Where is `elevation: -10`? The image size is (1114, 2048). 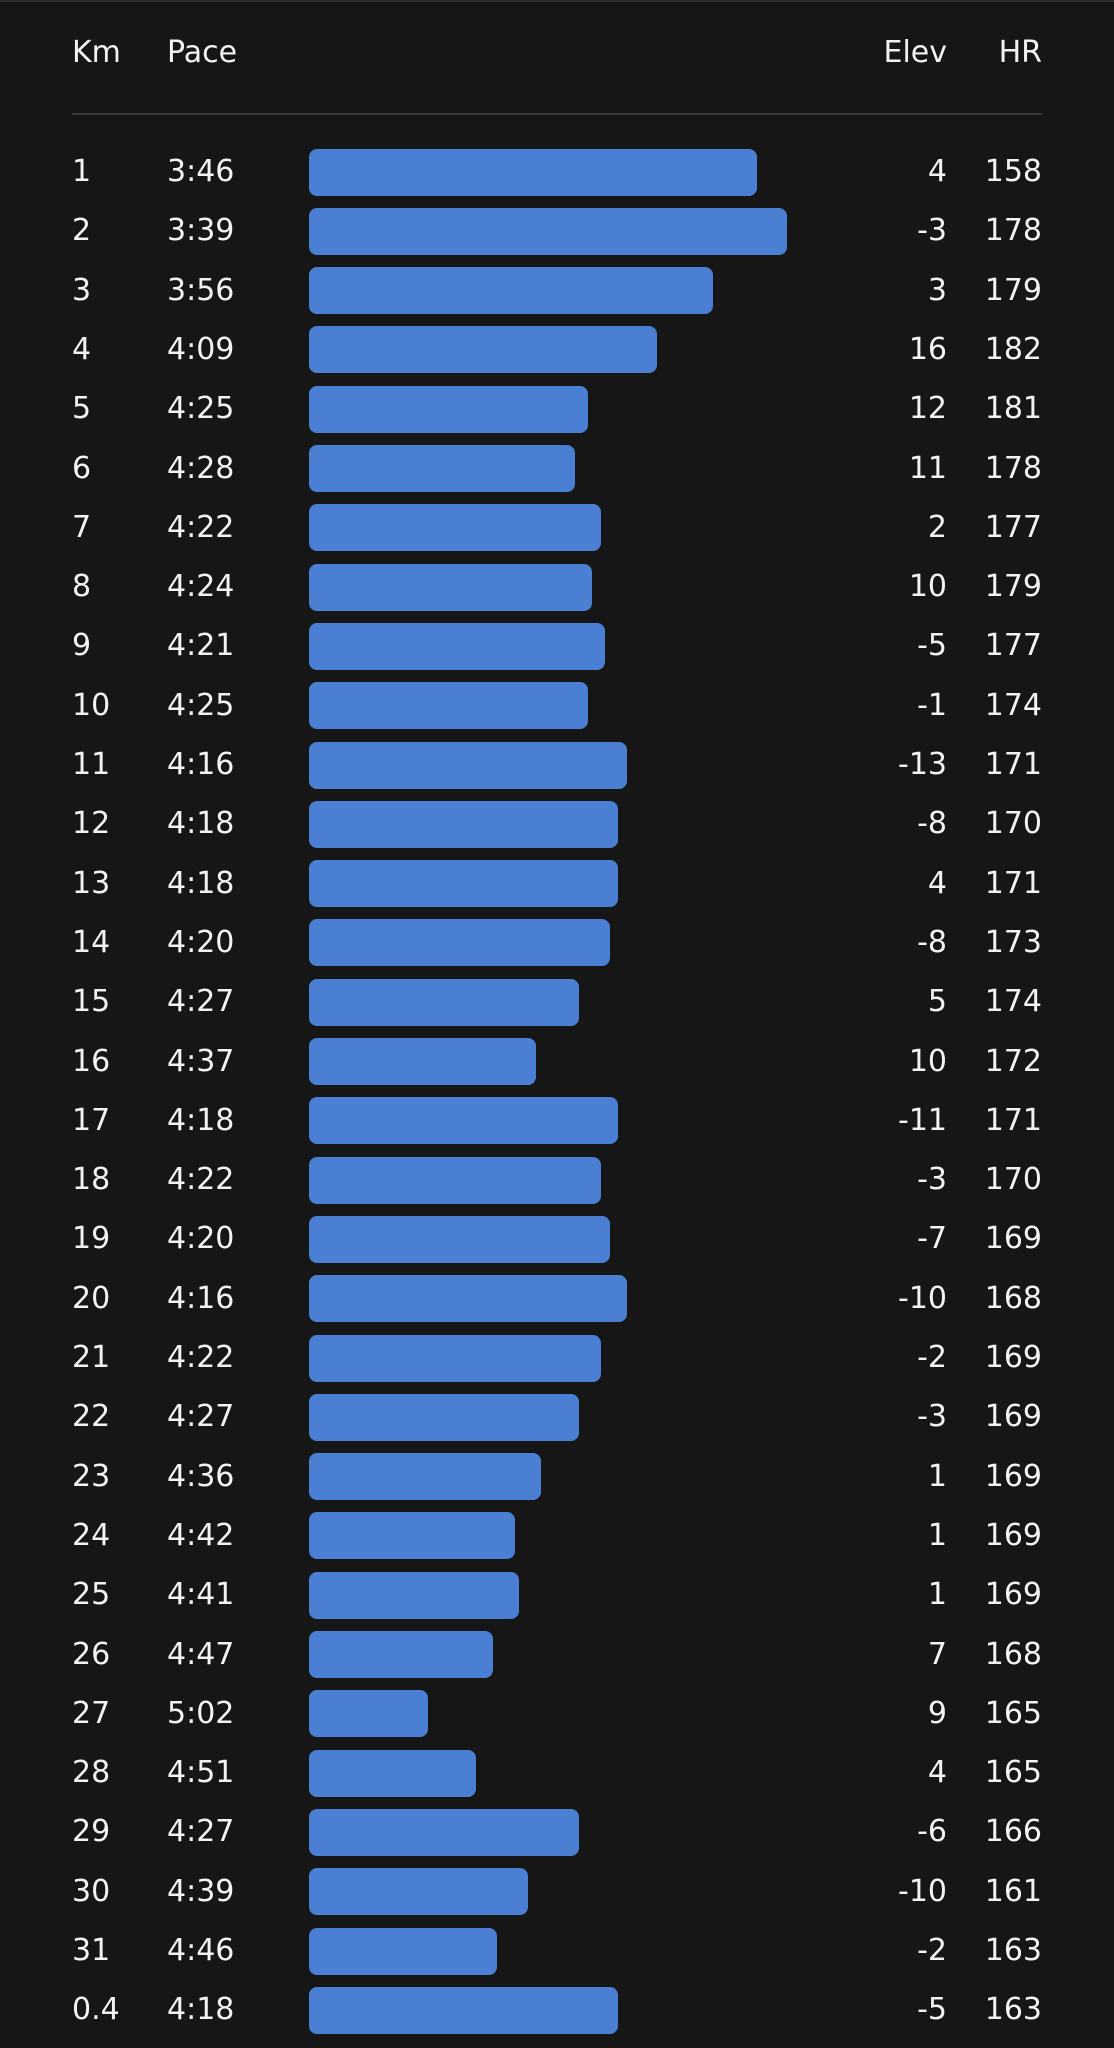 elevation: -10 is located at coordinates (922, 1298).